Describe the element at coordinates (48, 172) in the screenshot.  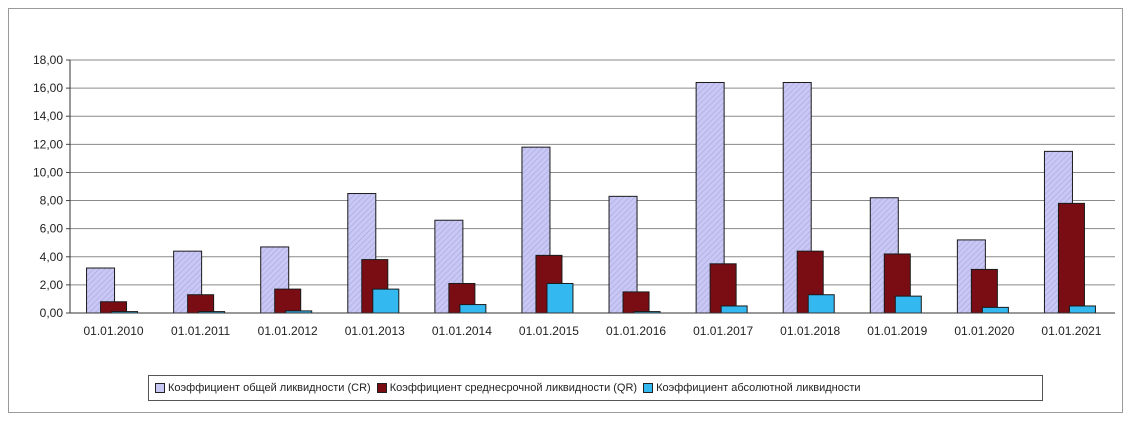
I see `y-tick-label: 10,00` at that location.